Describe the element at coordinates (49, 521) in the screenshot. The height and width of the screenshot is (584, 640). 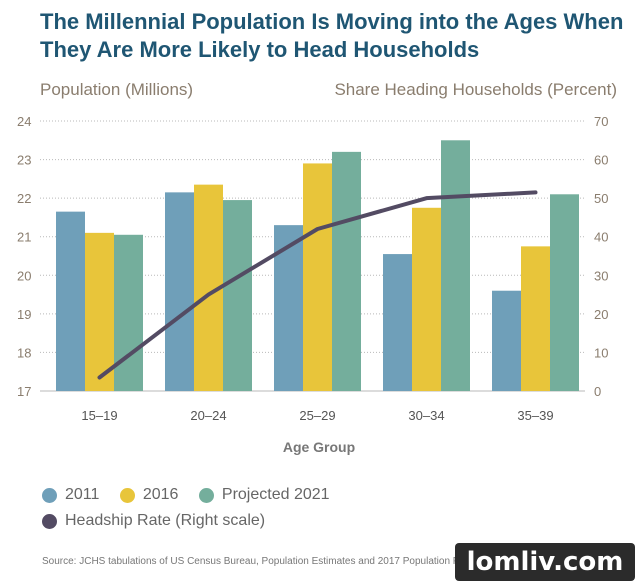
I see `legend-swatch-headship` at that location.